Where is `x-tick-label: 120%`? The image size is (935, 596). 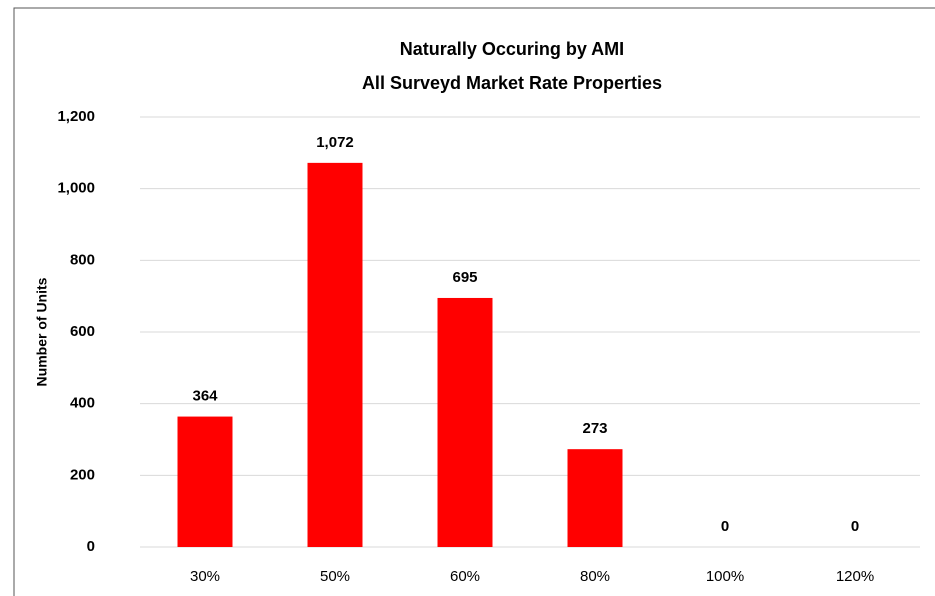
x-tick-label: 120% is located at coordinates (855, 576).